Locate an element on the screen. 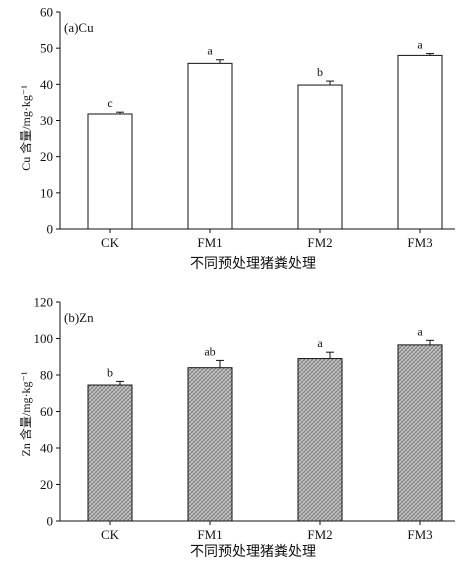  y-ticks-zn: 0 20 40 60 80 100 120 is located at coordinates (47, 412).